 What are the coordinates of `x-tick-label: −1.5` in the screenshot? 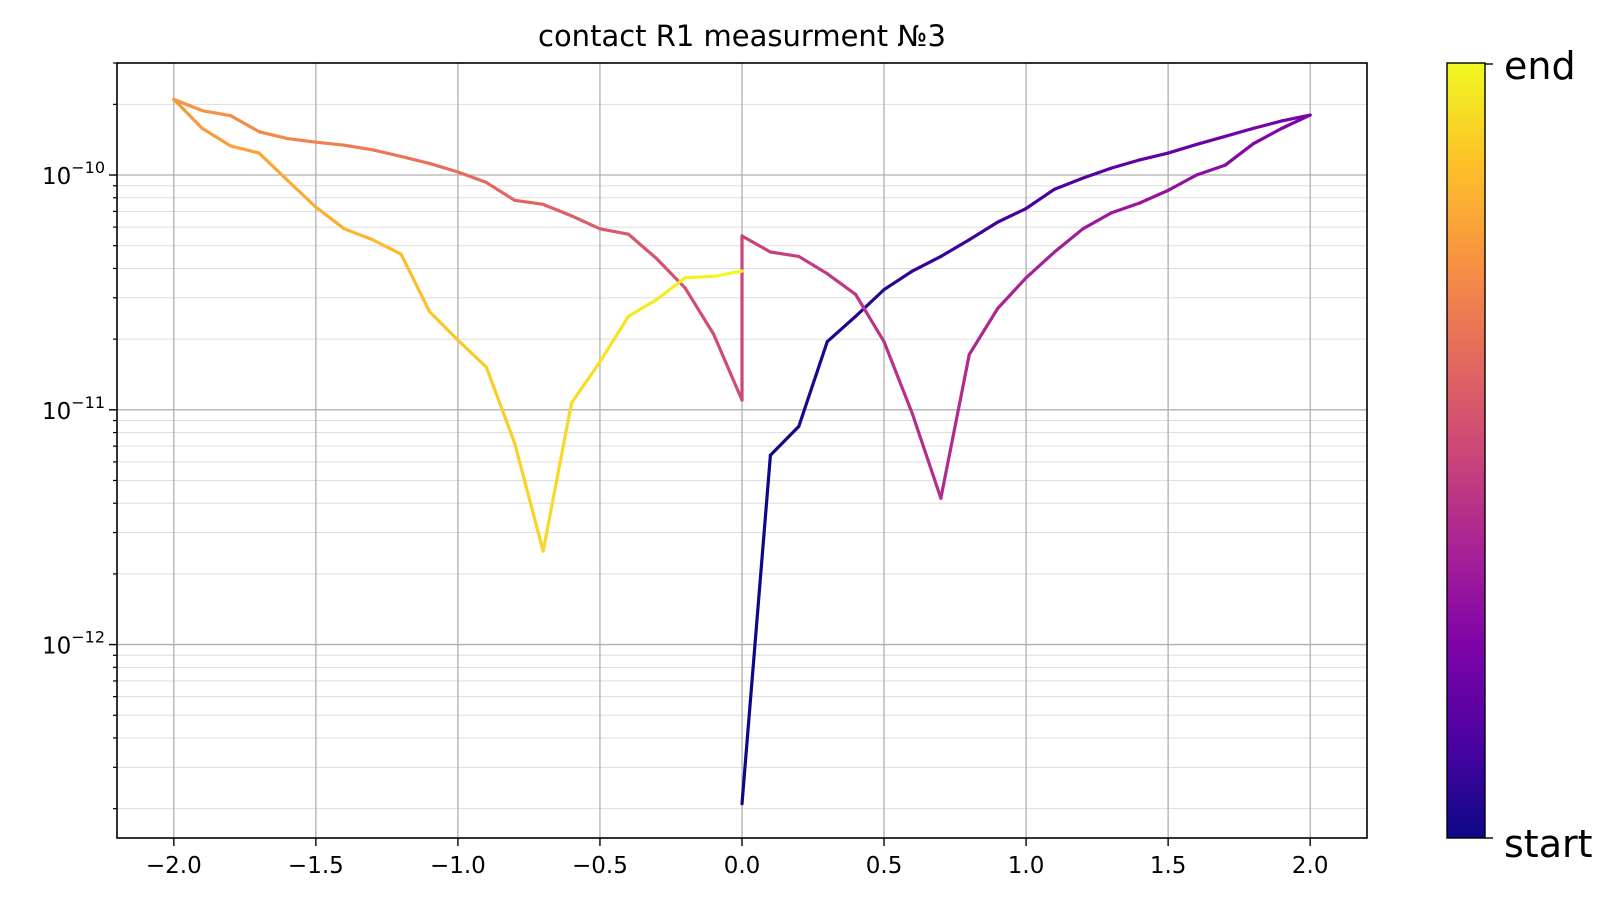 It's located at (316, 866).